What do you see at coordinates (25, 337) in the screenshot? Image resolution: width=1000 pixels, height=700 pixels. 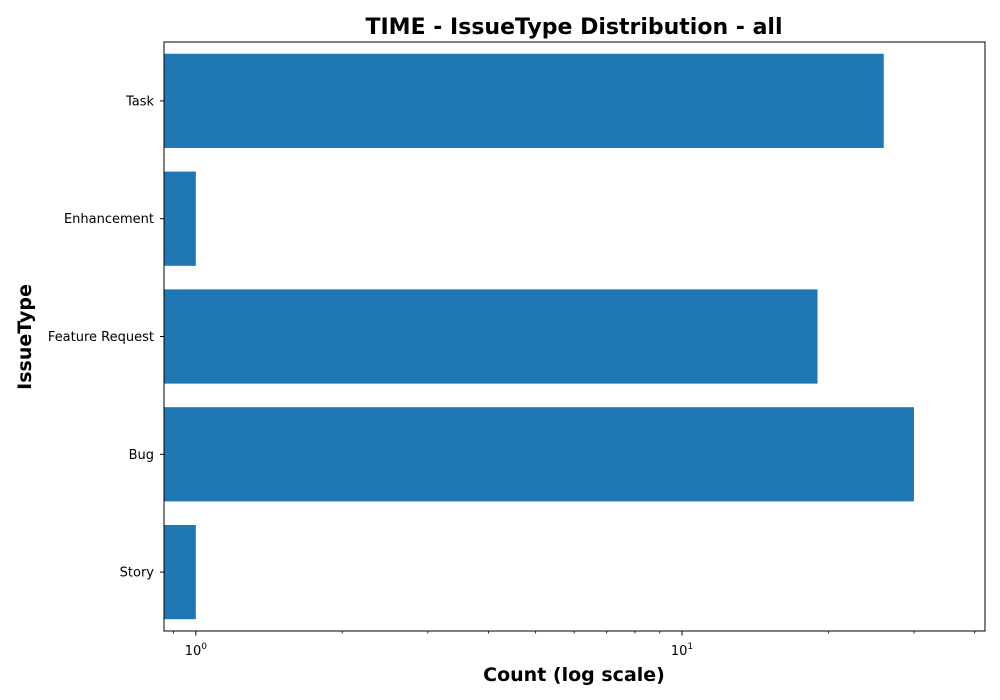 I see `y-axis-label: IssueType` at bounding box center [25, 337].